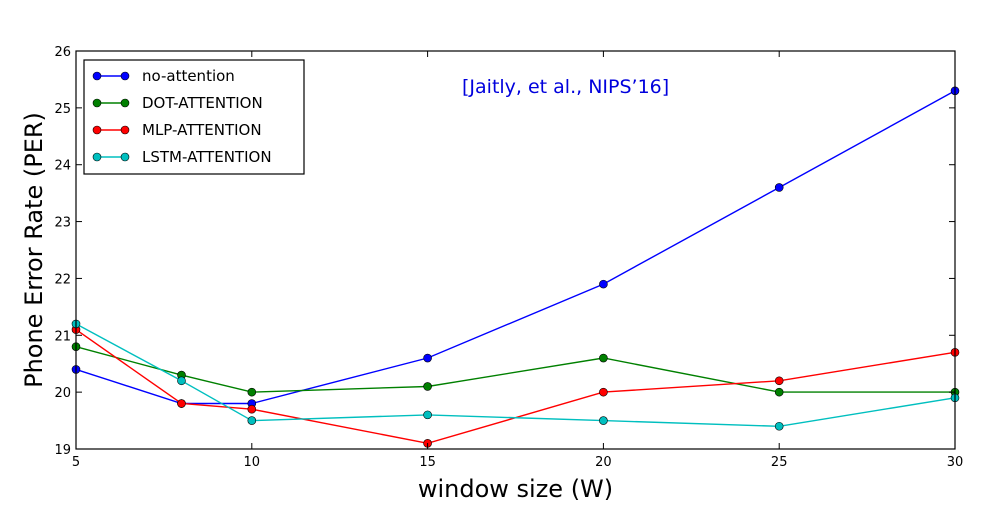 This screenshot has height=520, width=986. I want to click on y-tick-label: 22, so click(62, 279).